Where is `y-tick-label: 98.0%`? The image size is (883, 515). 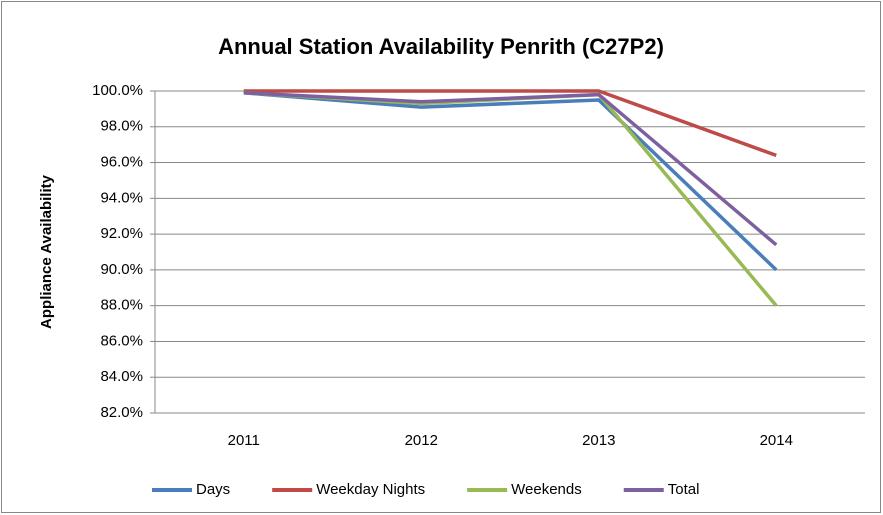 y-tick-label: 98.0% is located at coordinates (121, 126).